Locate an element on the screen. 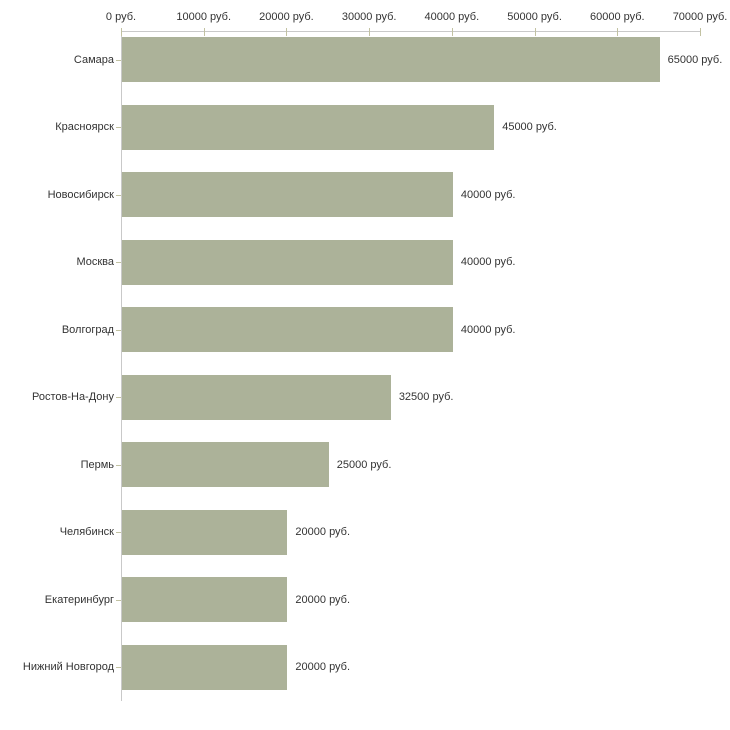 Image resolution: width=730 pixels, height=730 pixels. x-axis-tick-label: 20000 руб. is located at coordinates (286, 17).